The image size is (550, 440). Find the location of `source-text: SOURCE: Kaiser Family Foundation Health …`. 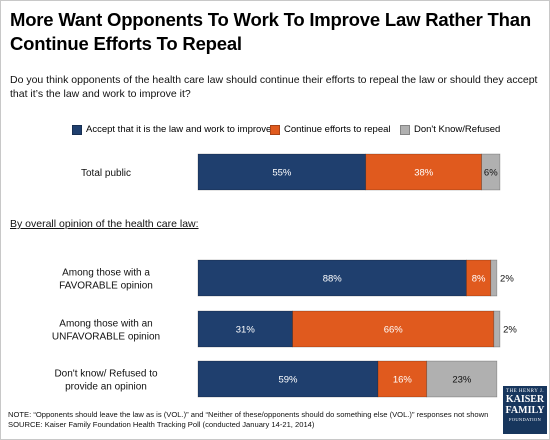

source-text: SOURCE: Kaiser Family Foundation Health … is located at coordinates (161, 424).